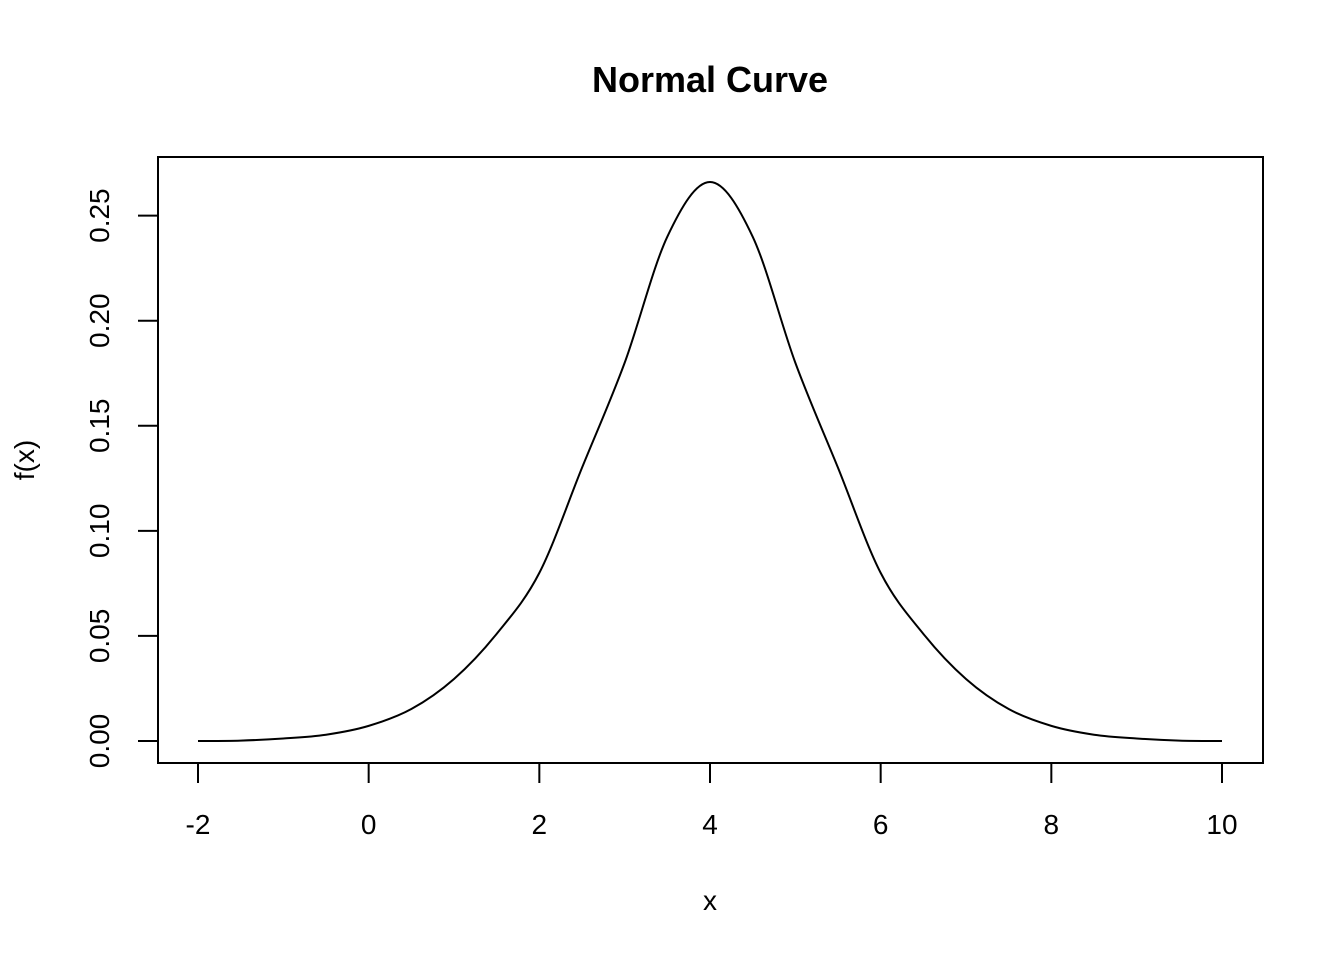 The width and height of the screenshot is (1344, 960). I want to click on y-tick-label: 0.15, so click(99, 426).